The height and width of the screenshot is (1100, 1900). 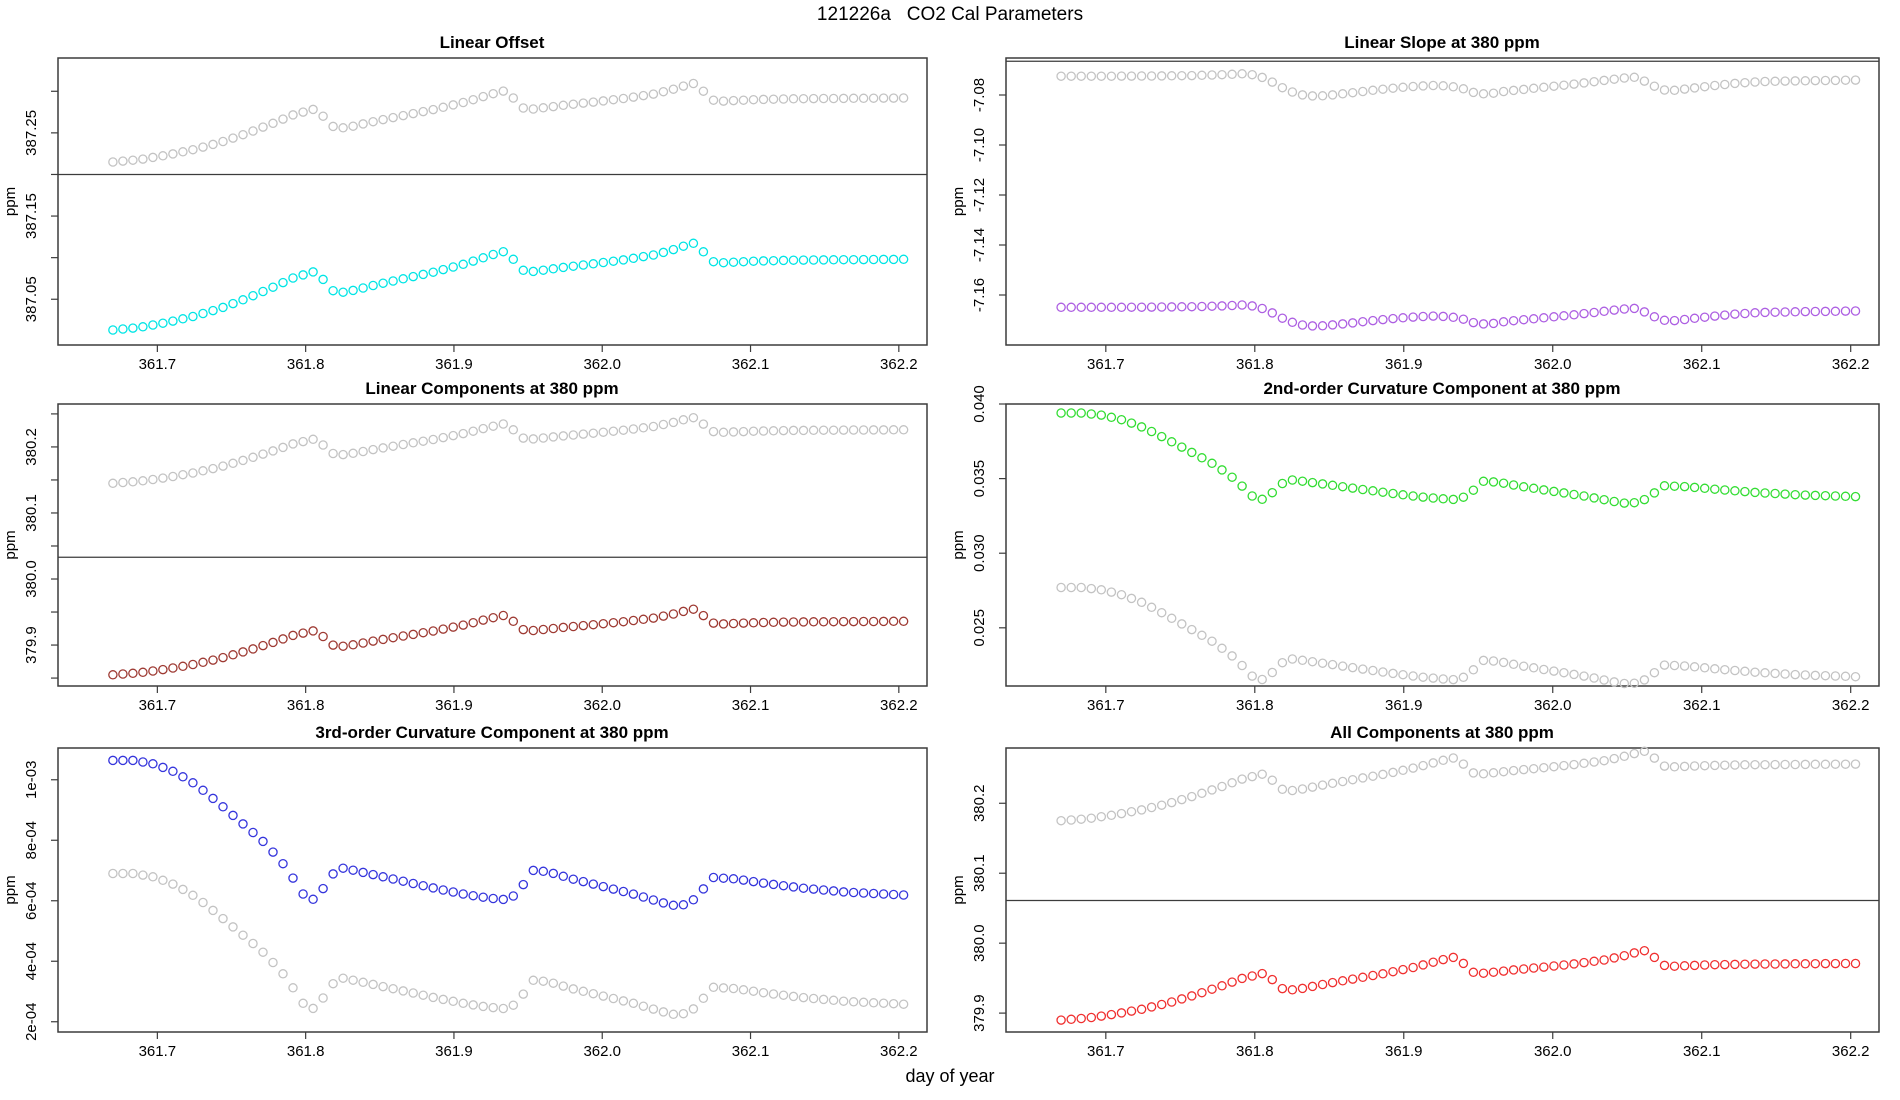 What do you see at coordinates (1458, 786) in the screenshot?
I see `all-components-previous-points` at bounding box center [1458, 786].